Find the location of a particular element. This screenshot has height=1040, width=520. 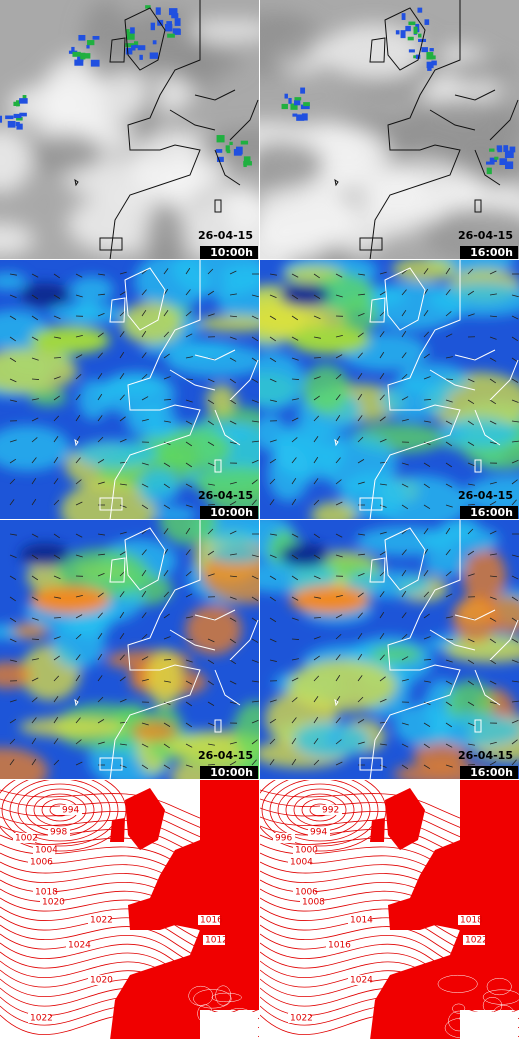

satellite-map: 26-04-15 16:00h is located at coordinates (389, 129).